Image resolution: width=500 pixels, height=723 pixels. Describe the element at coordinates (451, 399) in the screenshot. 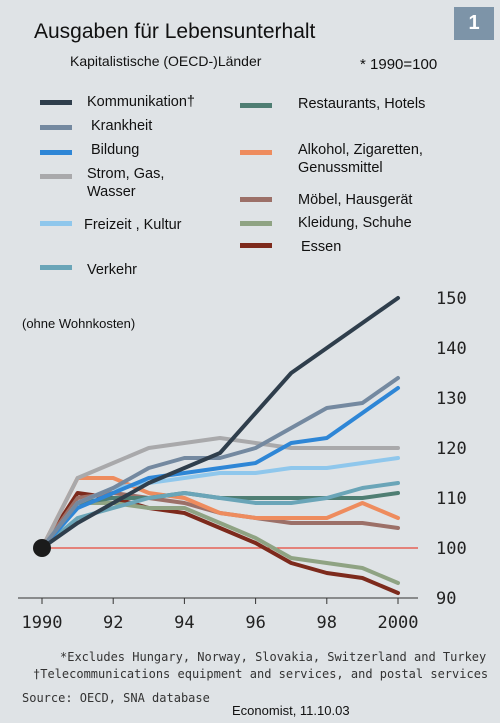

I see `y-tick-label: 130` at that location.